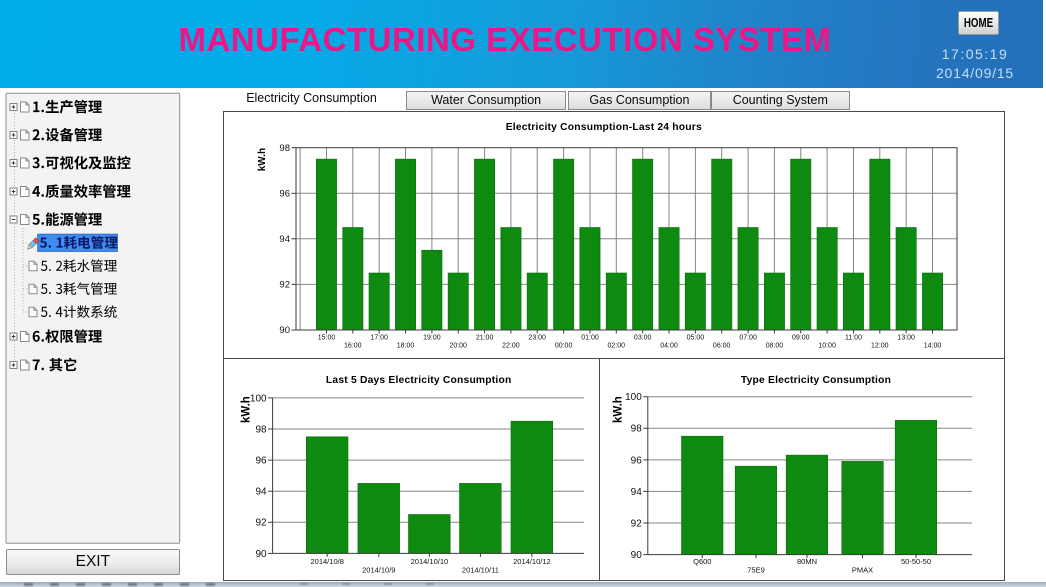  Describe the element at coordinates (702, 561) in the screenshot. I see `svg-text: Q600` at that location.